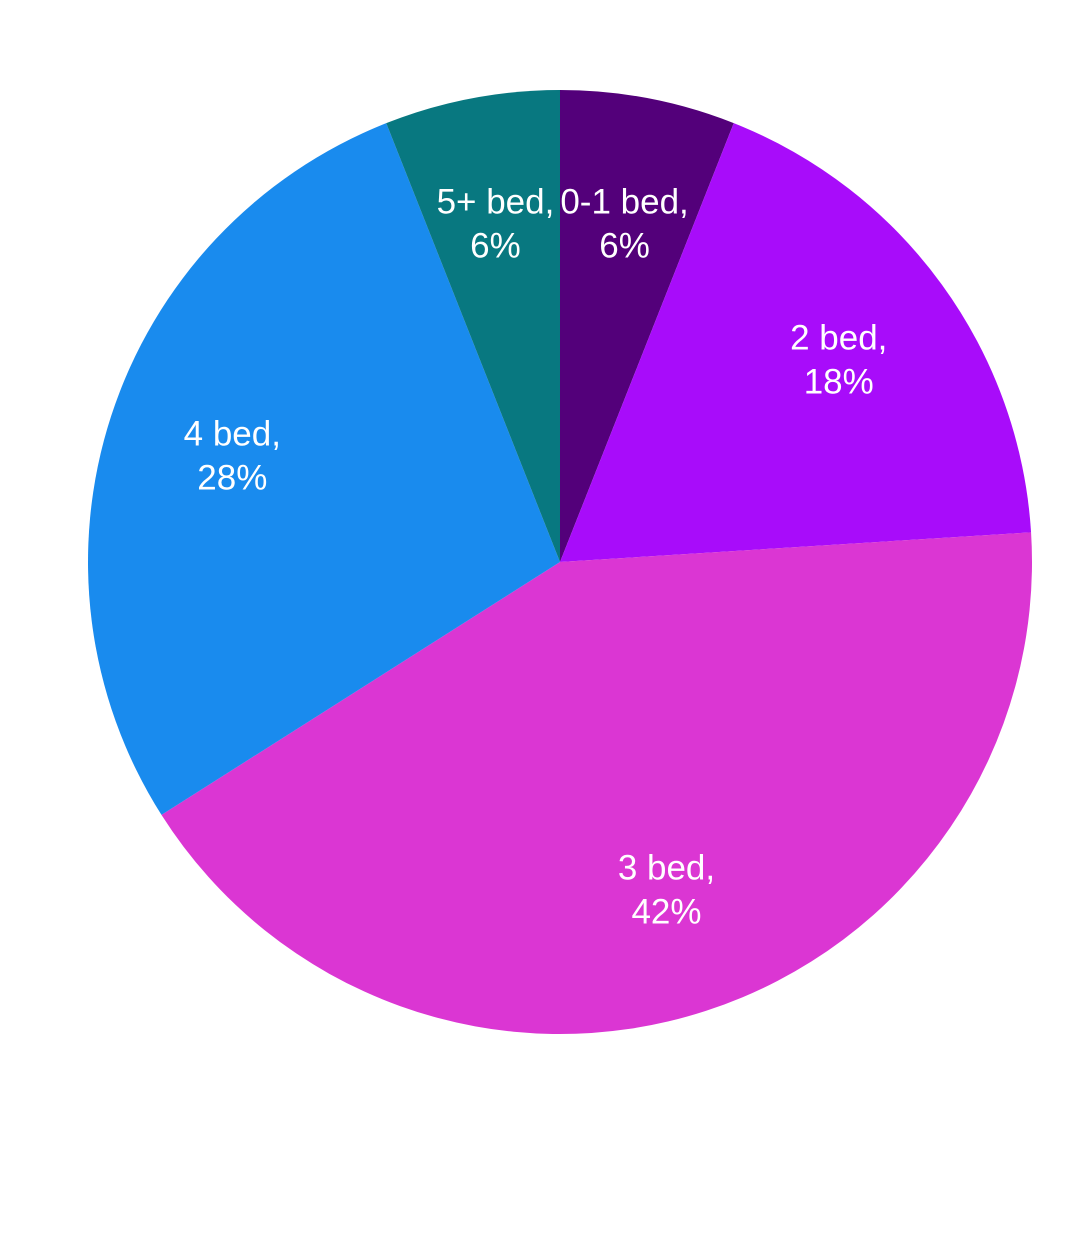 The width and height of the screenshot is (1082, 1238). What do you see at coordinates (666, 912) in the screenshot?
I see `slice-label-percent: 42%` at bounding box center [666, 912].